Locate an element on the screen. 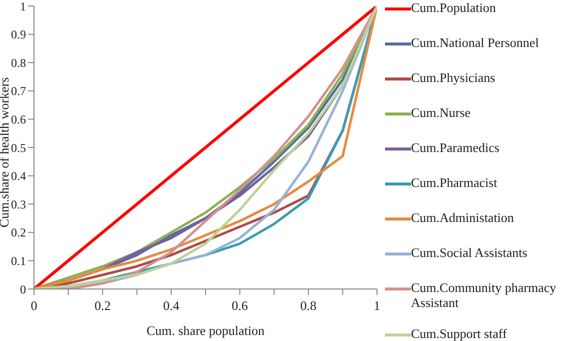 This screenshot has height=341, width=565. legend-label: Cum.Pharmacist is located at coordinates (454, 182).